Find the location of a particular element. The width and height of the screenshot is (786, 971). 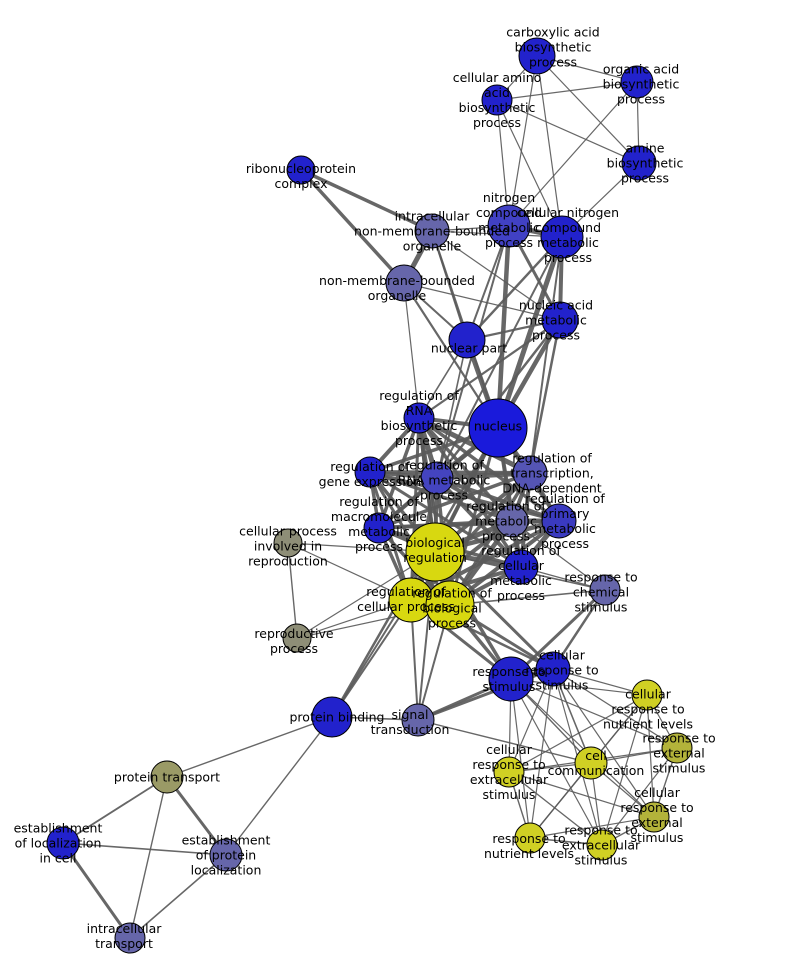

graph-node-regulation_rna_biosynth is located at coordinates (419, 418).